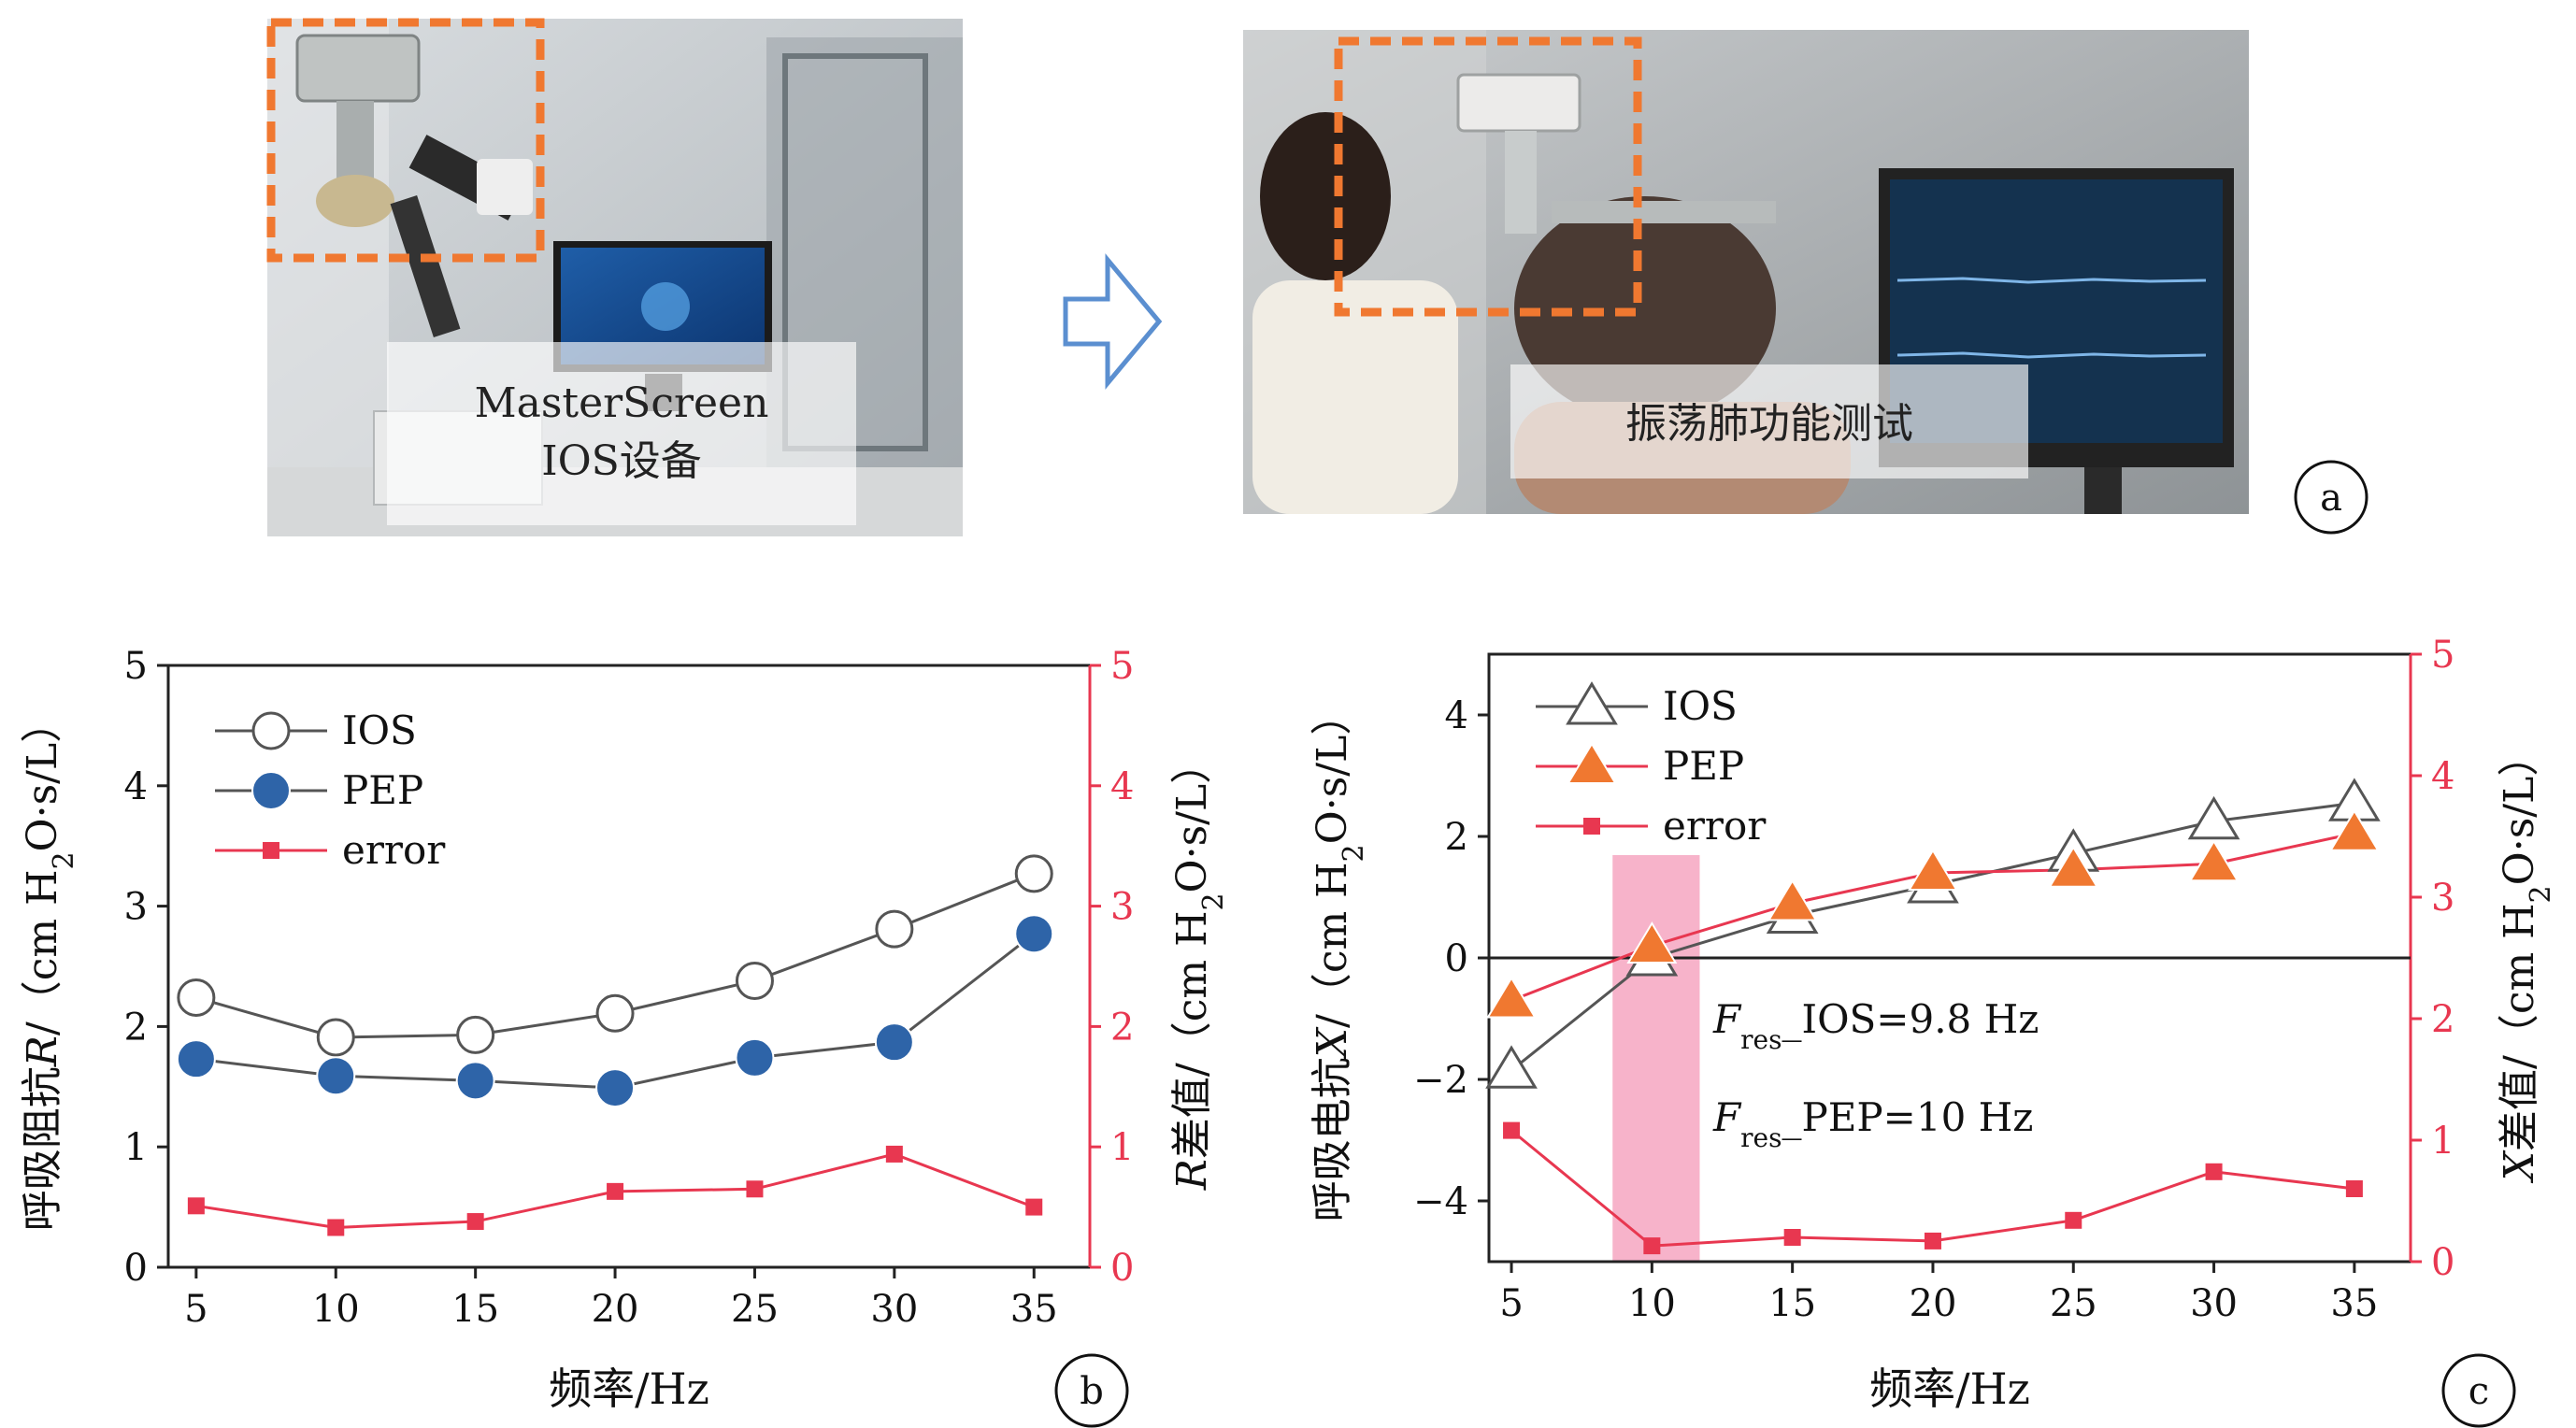 The image size is (2576, 1428). Describe the element at coordinates (622, 403) in the screenshot. I see `left-photo-caption-line1: MasterScreen` at that location.